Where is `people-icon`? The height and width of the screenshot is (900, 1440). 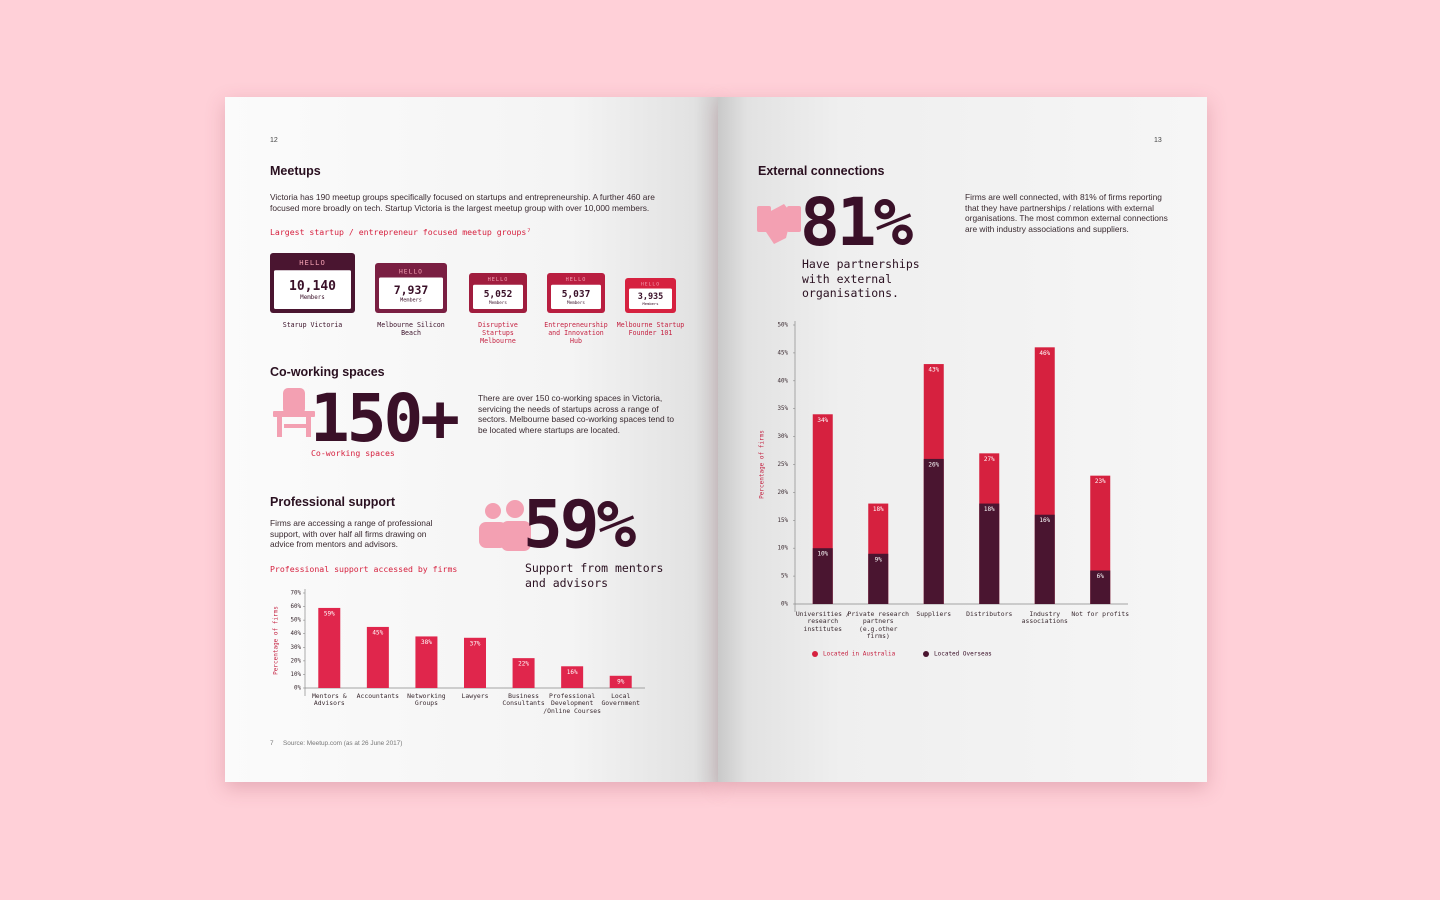
people-icon is located at coordinates (505, 525).